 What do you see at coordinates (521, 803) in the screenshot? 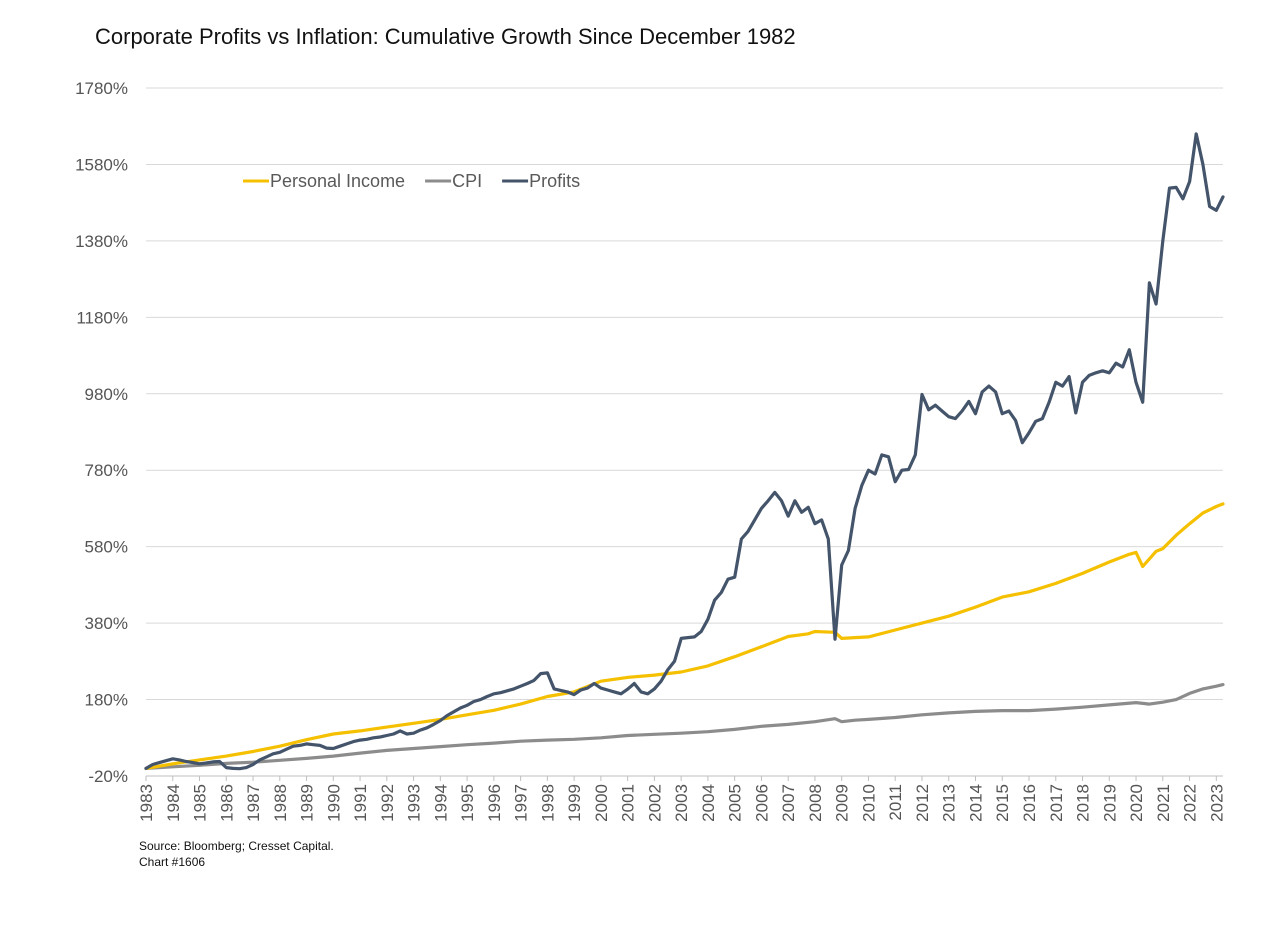
I see `x-tick-label: 1997` at bounding box center [521, 803].